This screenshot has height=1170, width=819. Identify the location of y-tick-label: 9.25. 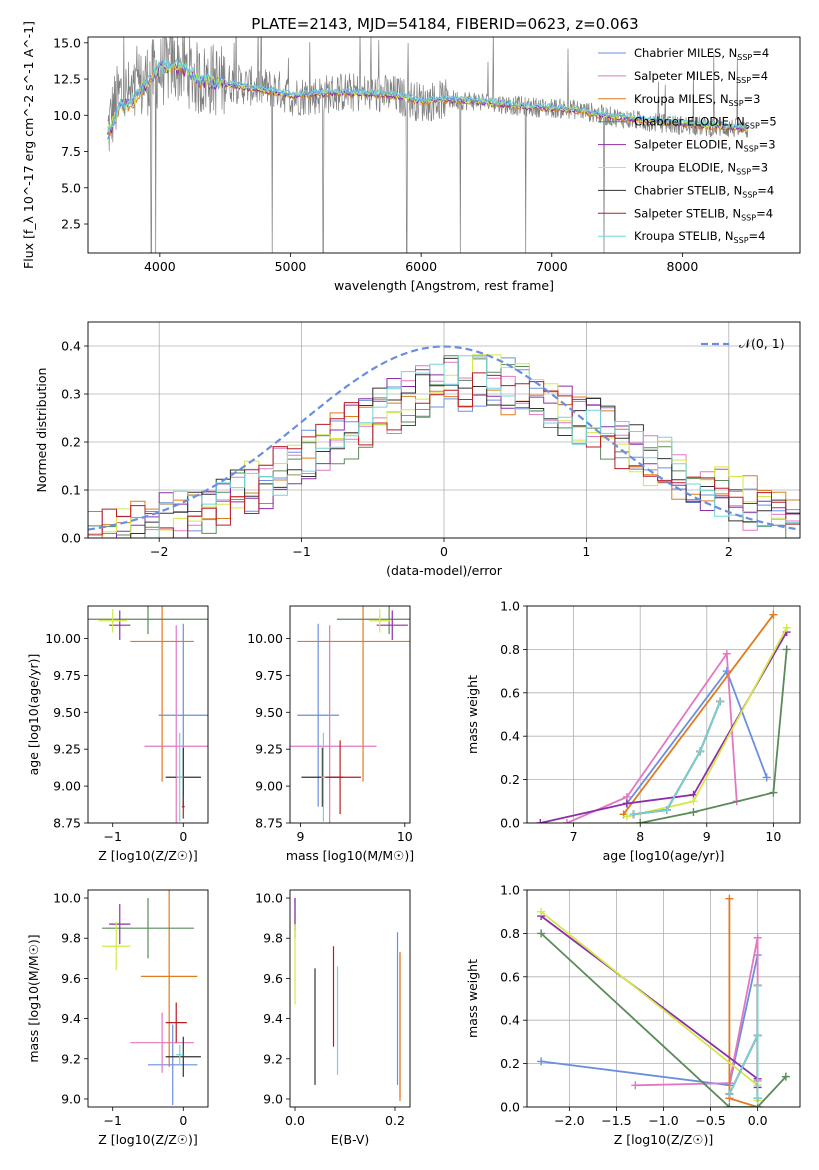
(269, 749).